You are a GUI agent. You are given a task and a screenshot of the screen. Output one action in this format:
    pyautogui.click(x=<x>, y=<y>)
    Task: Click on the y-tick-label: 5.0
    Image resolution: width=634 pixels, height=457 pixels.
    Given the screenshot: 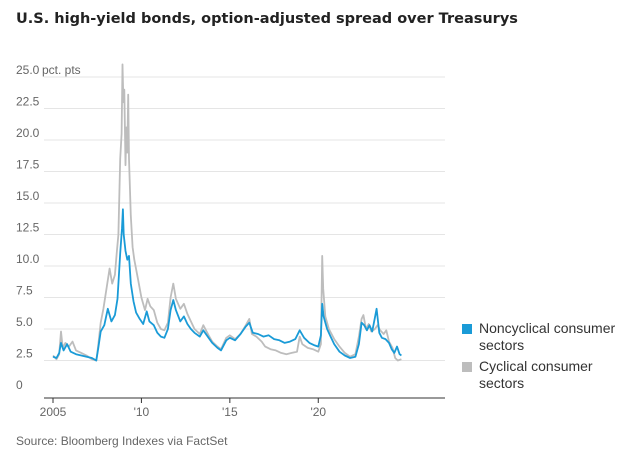 What is the action you would take?
    pyautogui.click(x=24, y=322)
    